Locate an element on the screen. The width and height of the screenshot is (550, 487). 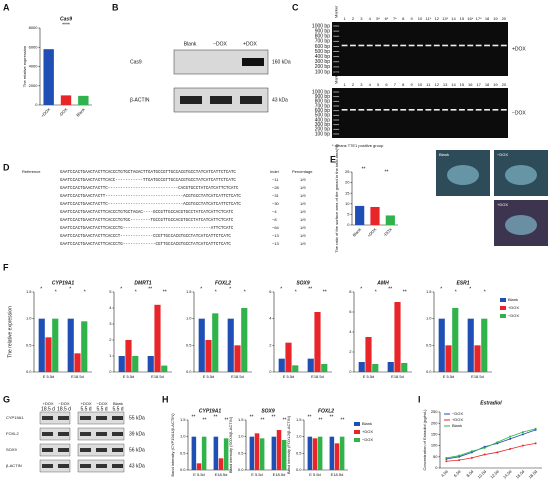
lane-label: 19 is located at coordinates (495, 18).